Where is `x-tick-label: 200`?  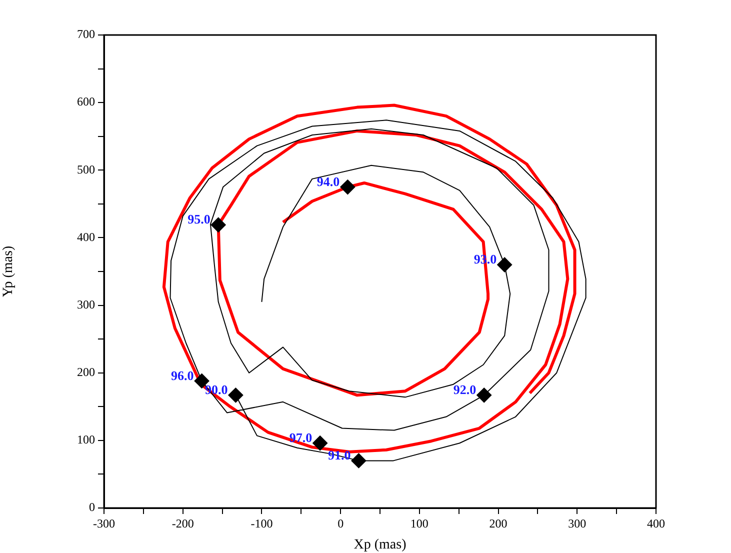 x-tick-label: 200 is located at coordinates (498, 523).